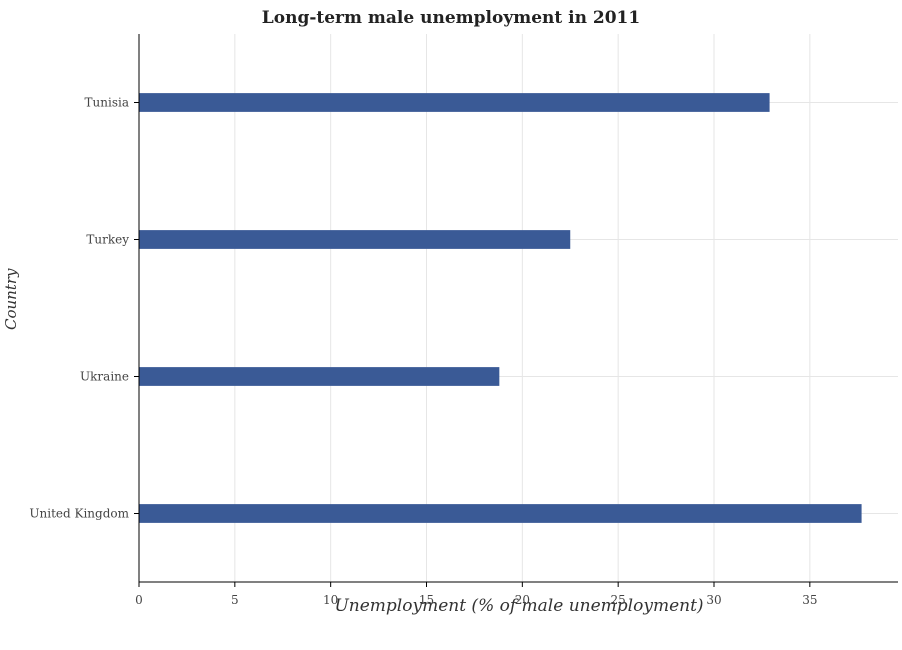 The width and height of the screenshot is (902, 650). What do you see at coordinates (809, 600) in the screenshot?
I see `x-tick-label: 35` at bounding box center [809, 600].